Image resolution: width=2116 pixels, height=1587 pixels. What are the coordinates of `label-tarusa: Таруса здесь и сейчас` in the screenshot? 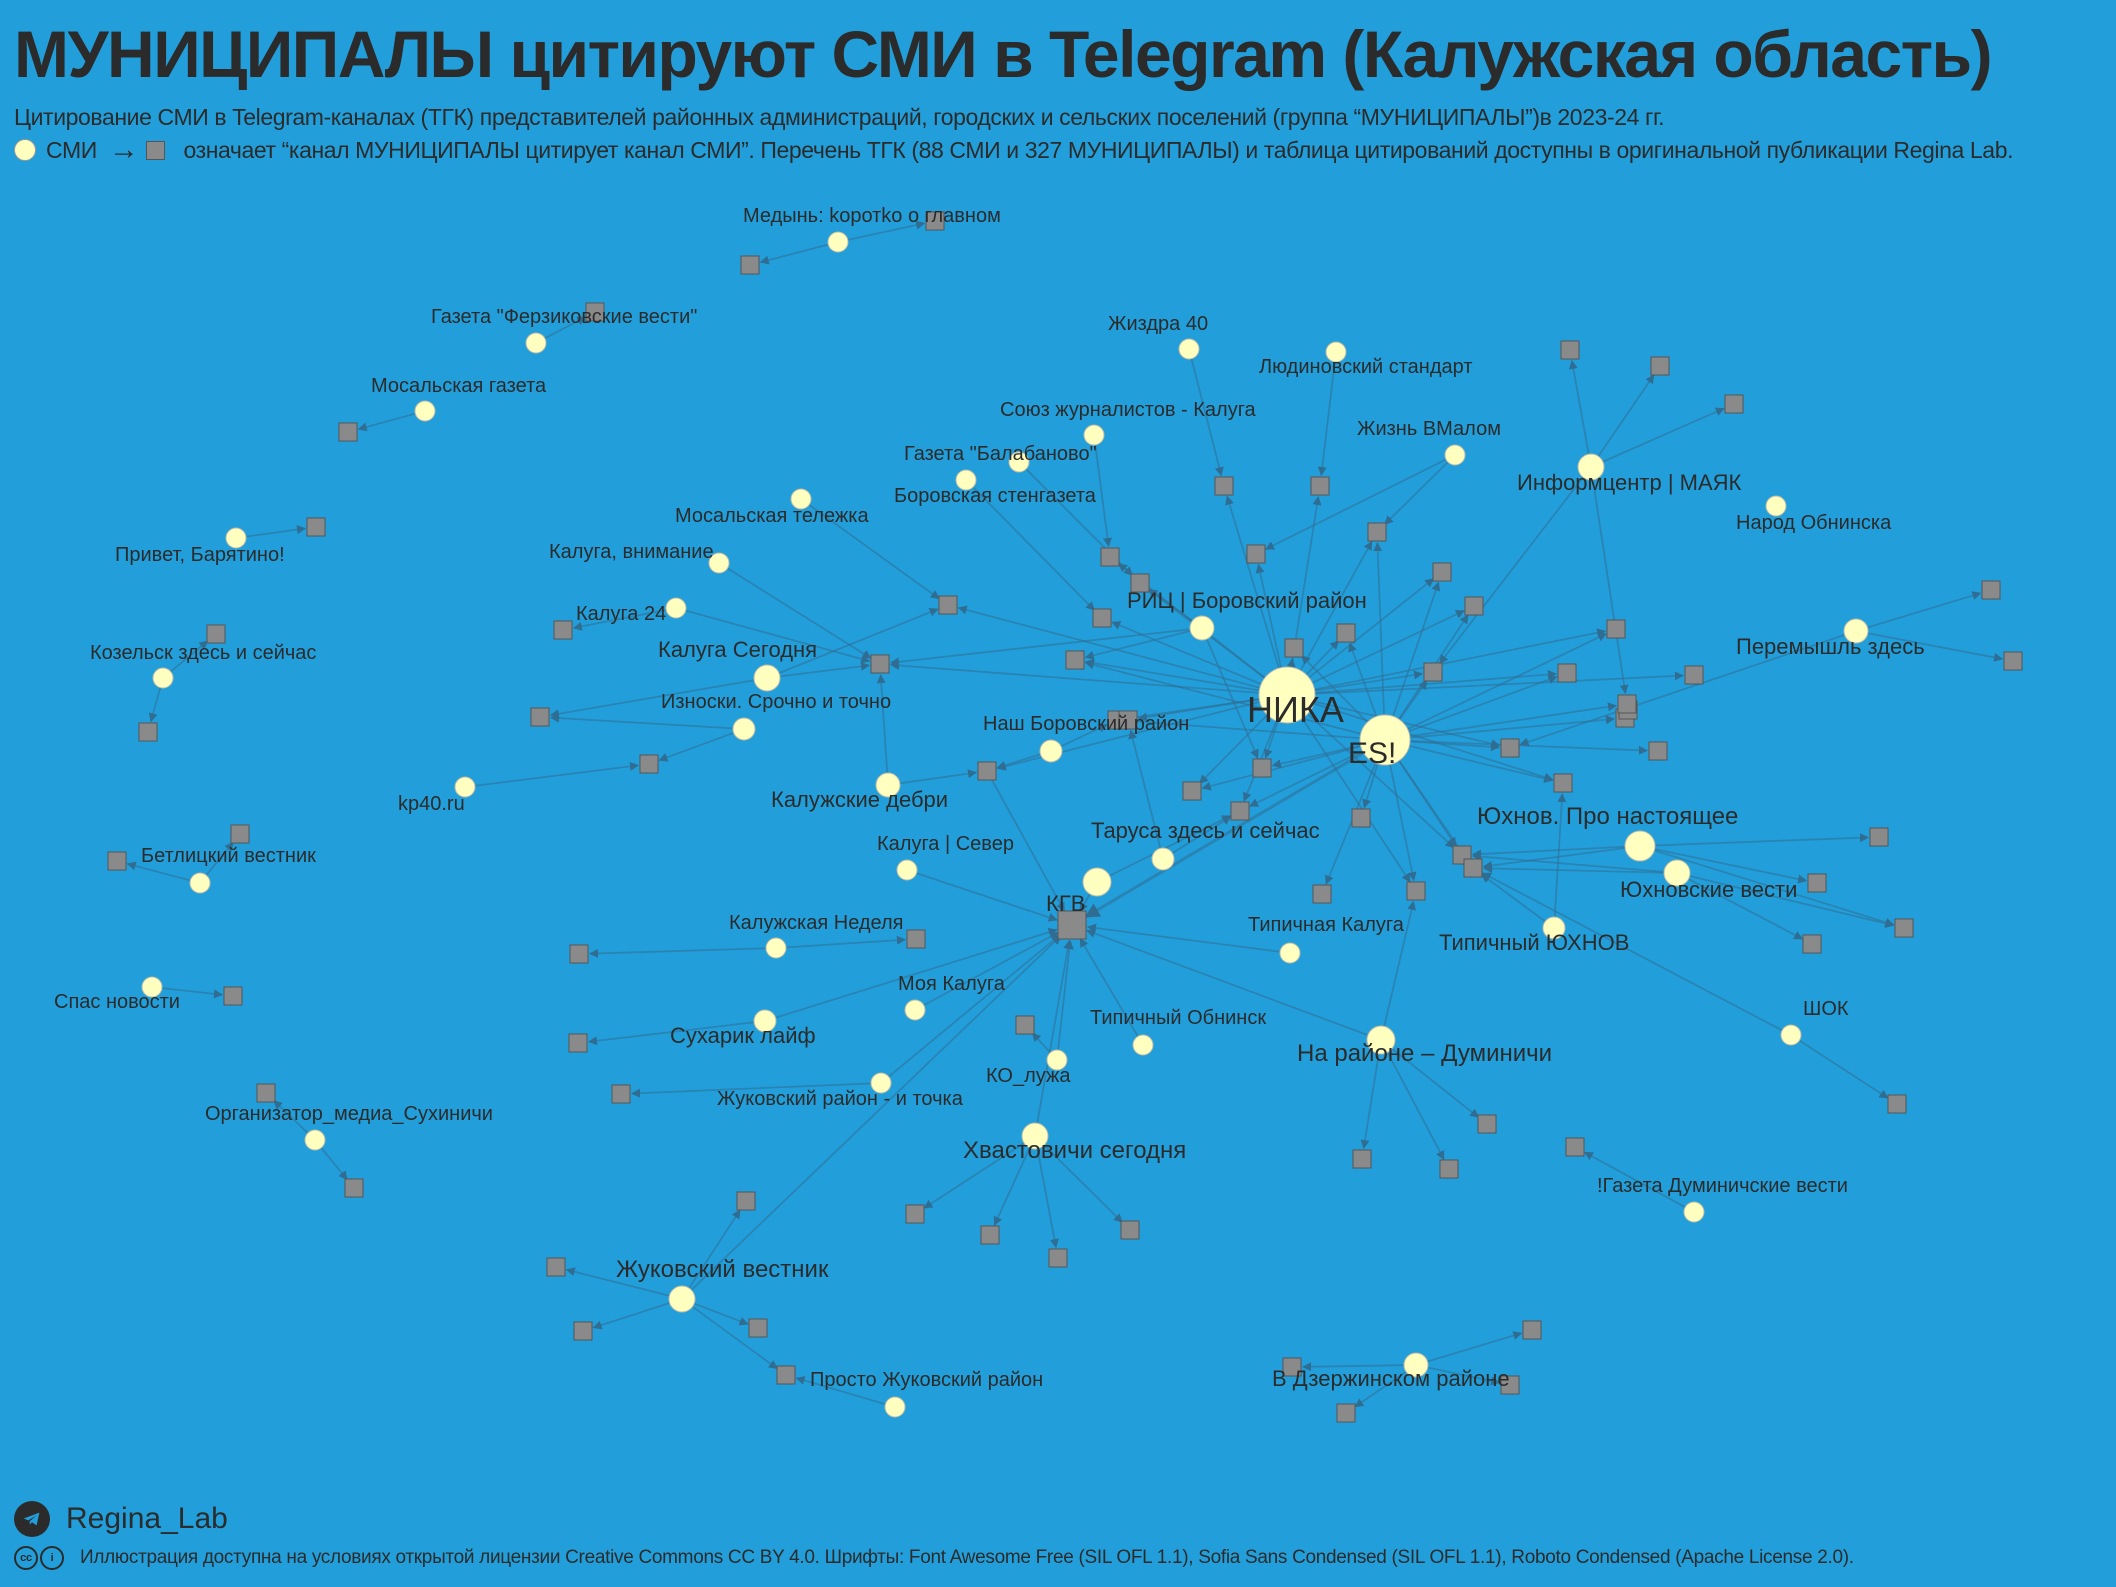 It's located at (1205, 830).